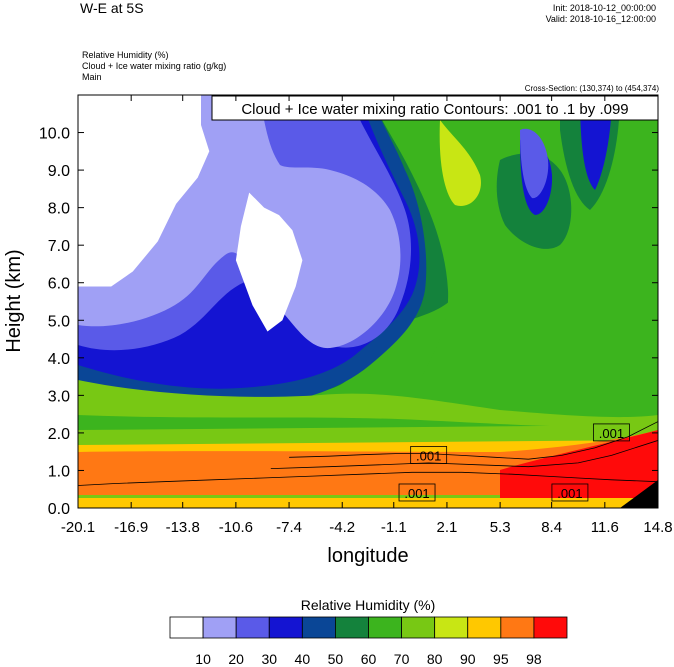 The image size is (674, 667). I want to click on plot-title: W-E at 5S, so click(112, 8).